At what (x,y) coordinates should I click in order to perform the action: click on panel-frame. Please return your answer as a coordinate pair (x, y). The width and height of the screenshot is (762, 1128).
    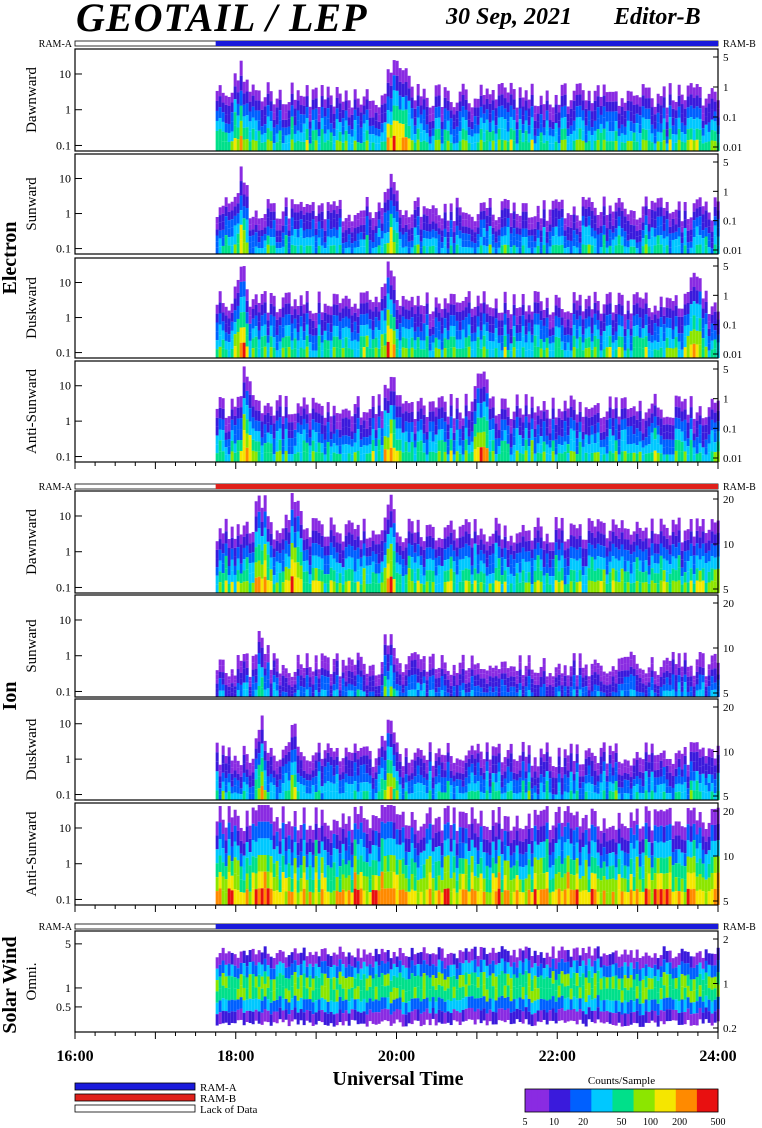
    Looking at the image, I should click on (396, 204).